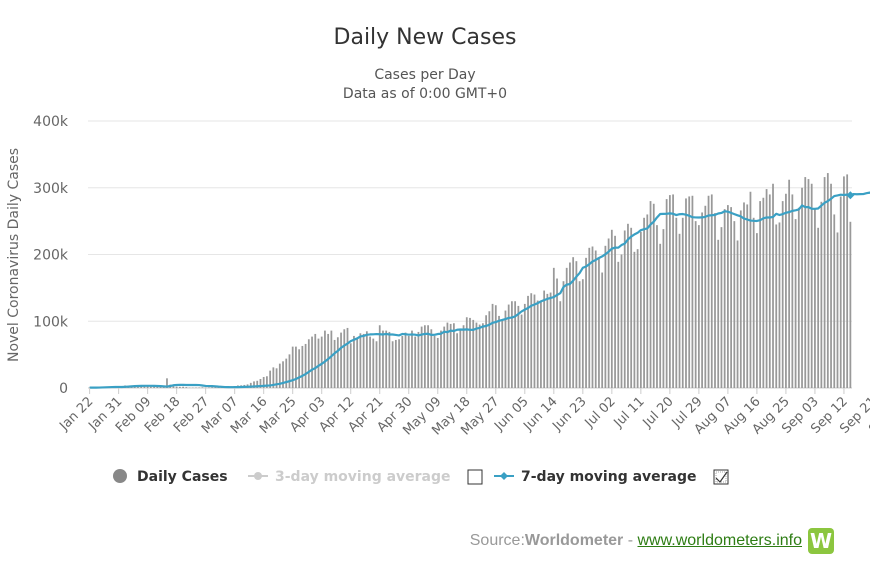 Image resolution: width=870 pixels, height=561 pixels. What do you see at coordinates (170, 477) in the screenshot?
I see `legend-item-daily-cases: Daily Cases` at bounding box center [170, 477].